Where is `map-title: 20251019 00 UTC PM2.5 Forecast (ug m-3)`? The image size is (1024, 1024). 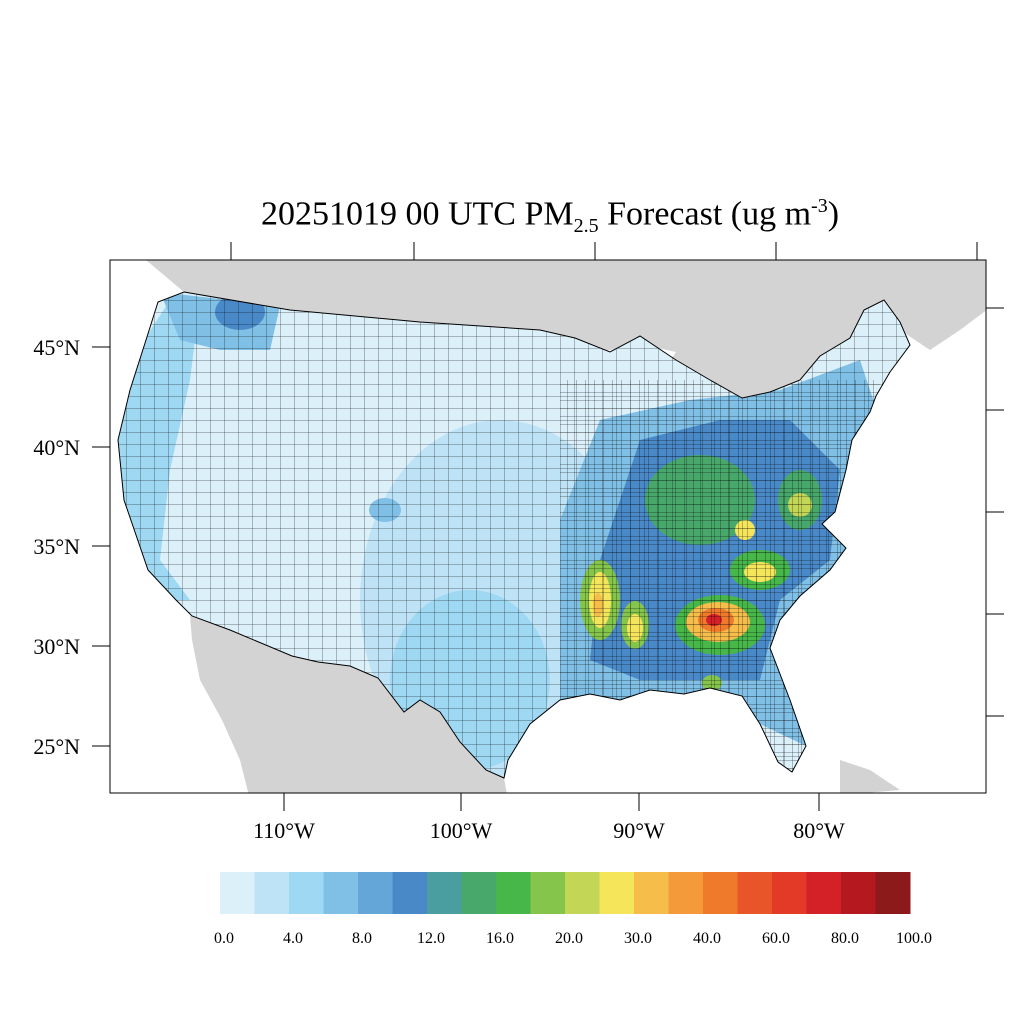
map-title: 20251019 00 UTC PM2.5 Forecast (ug m-3) is located at coordinates (512, 216).